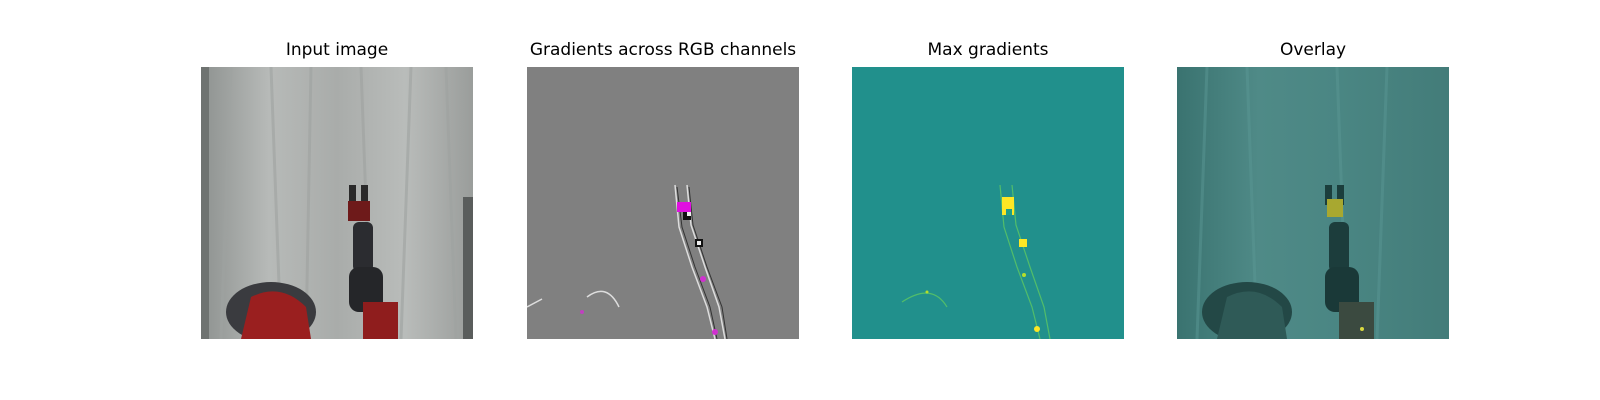 The image size is (1600, 400). Describe the element at coordinates (1313, 50) in the screenshot. I see `panel-title: Overlay` at that location.